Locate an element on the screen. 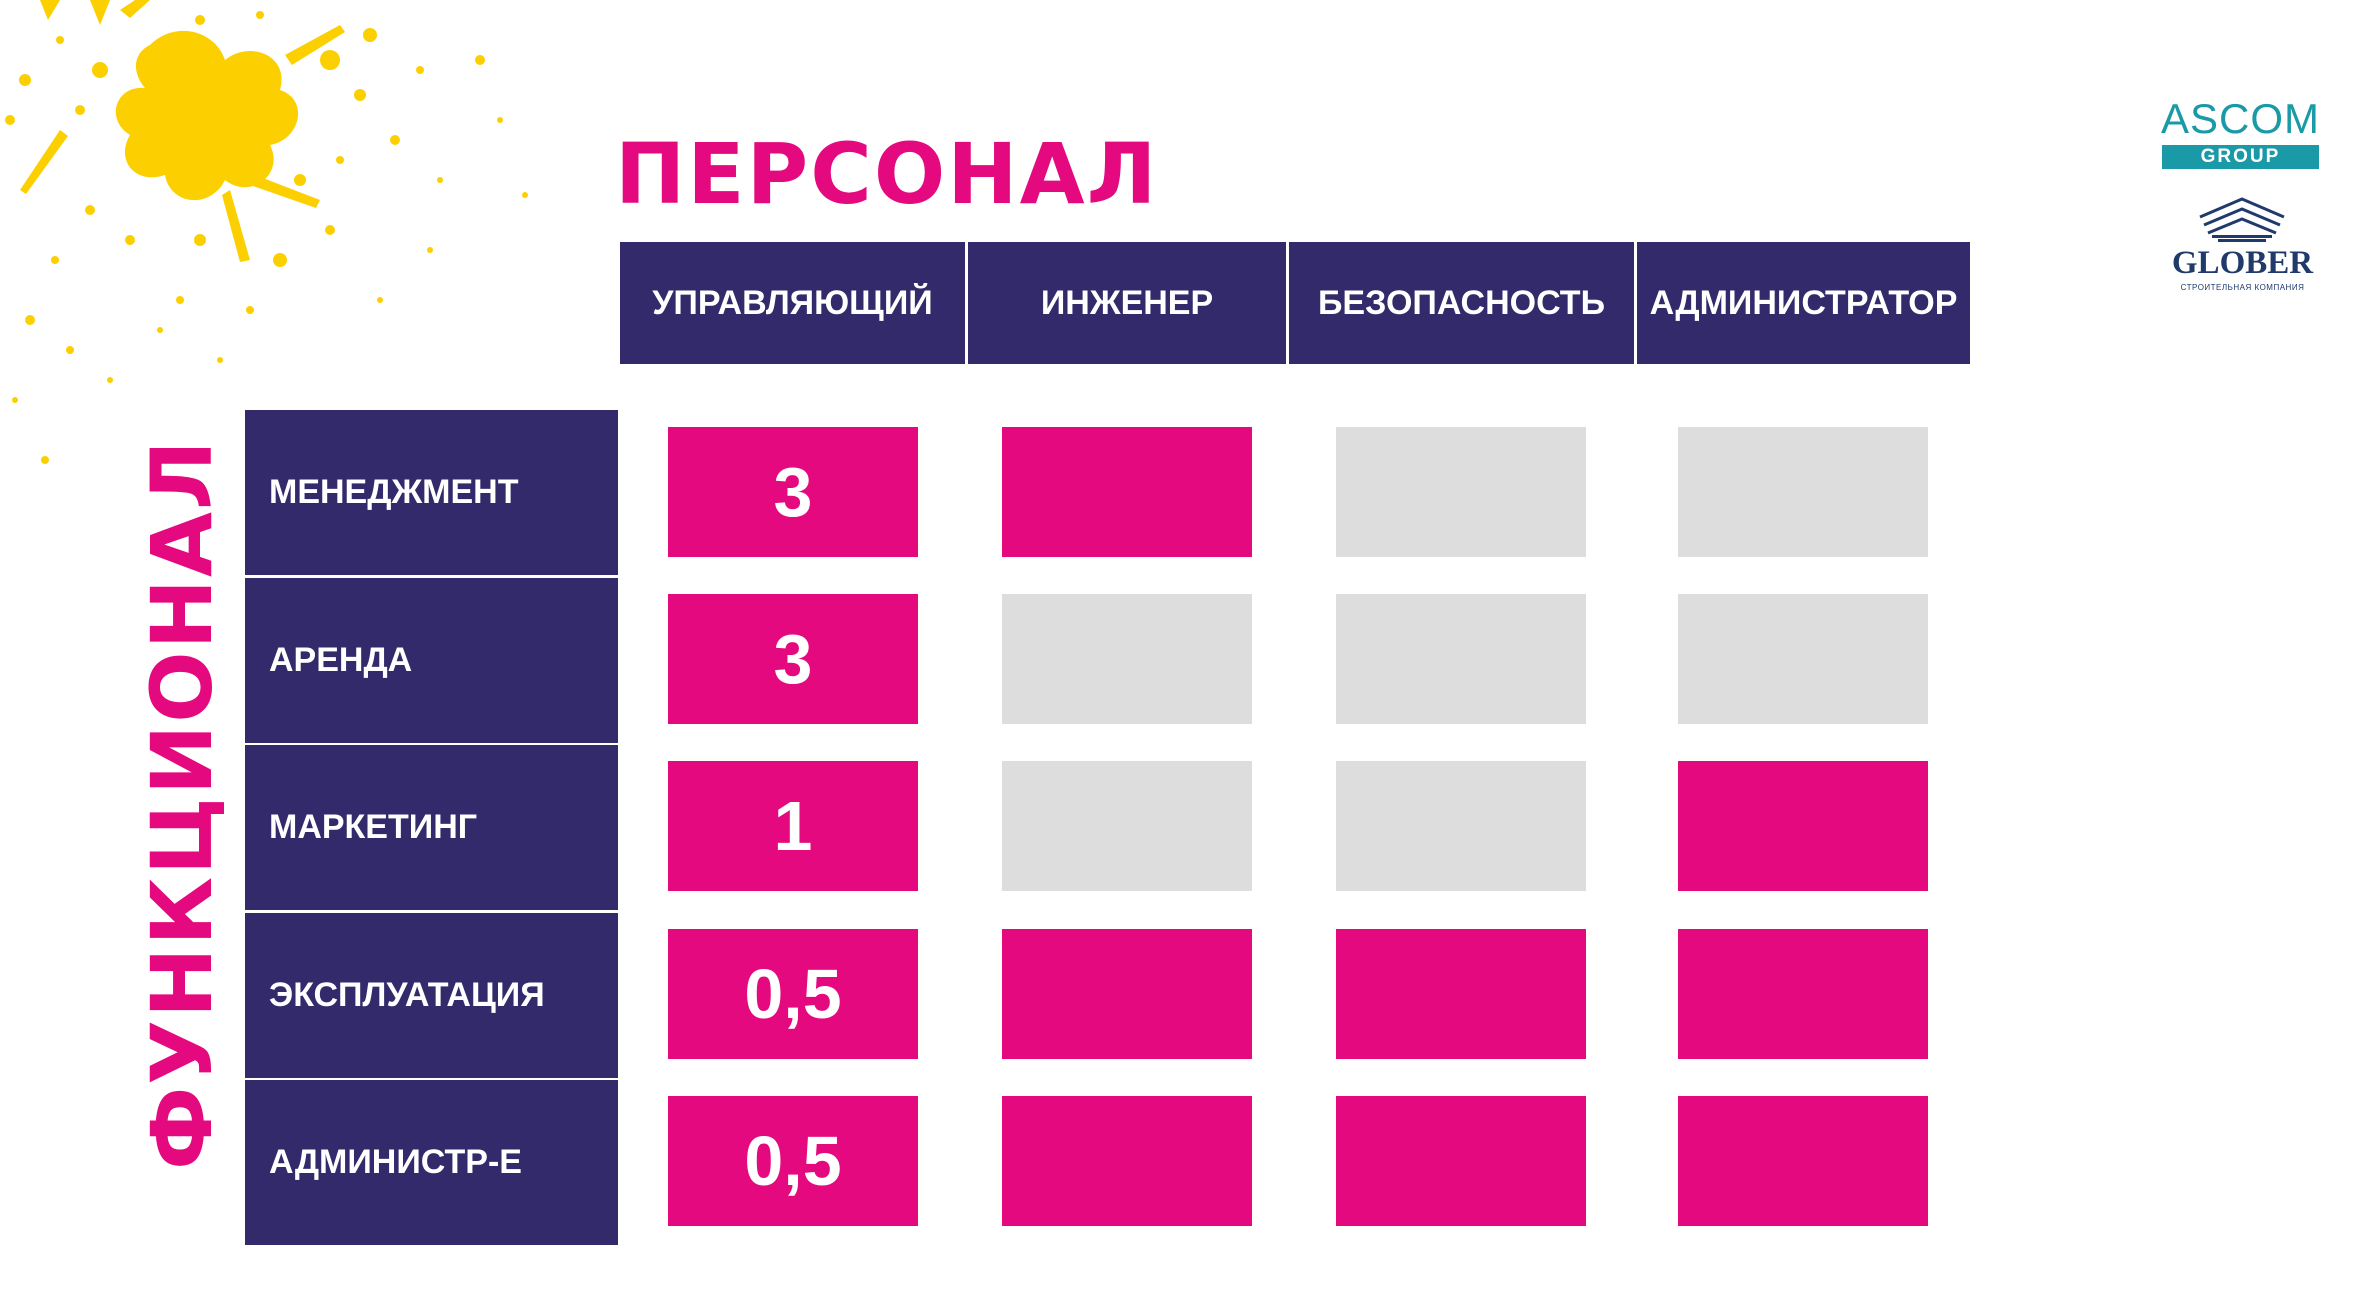 The image size is (2364, 1300). title-functions: ФУНКЦИОНАЛ is located at coordinates (182, 804).